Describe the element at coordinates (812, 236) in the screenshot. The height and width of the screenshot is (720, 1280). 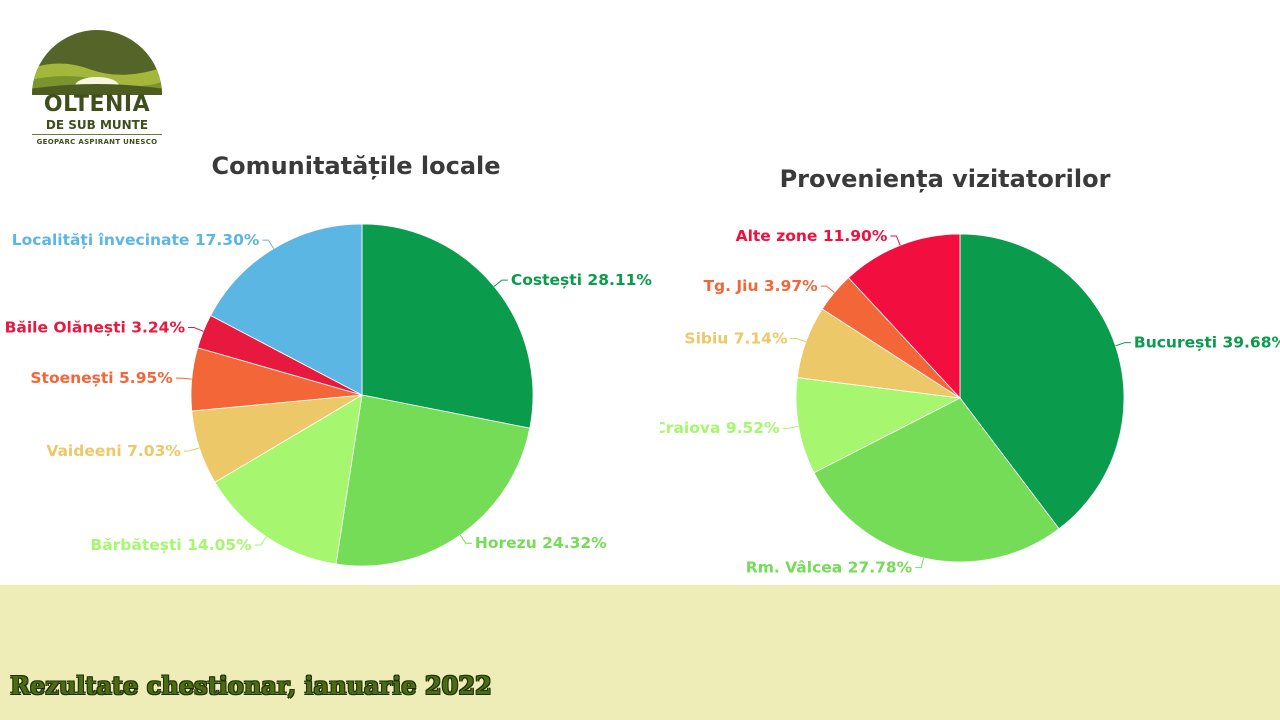
I see `data-label-alte-zone: Alte zone 11.90%` at that location.